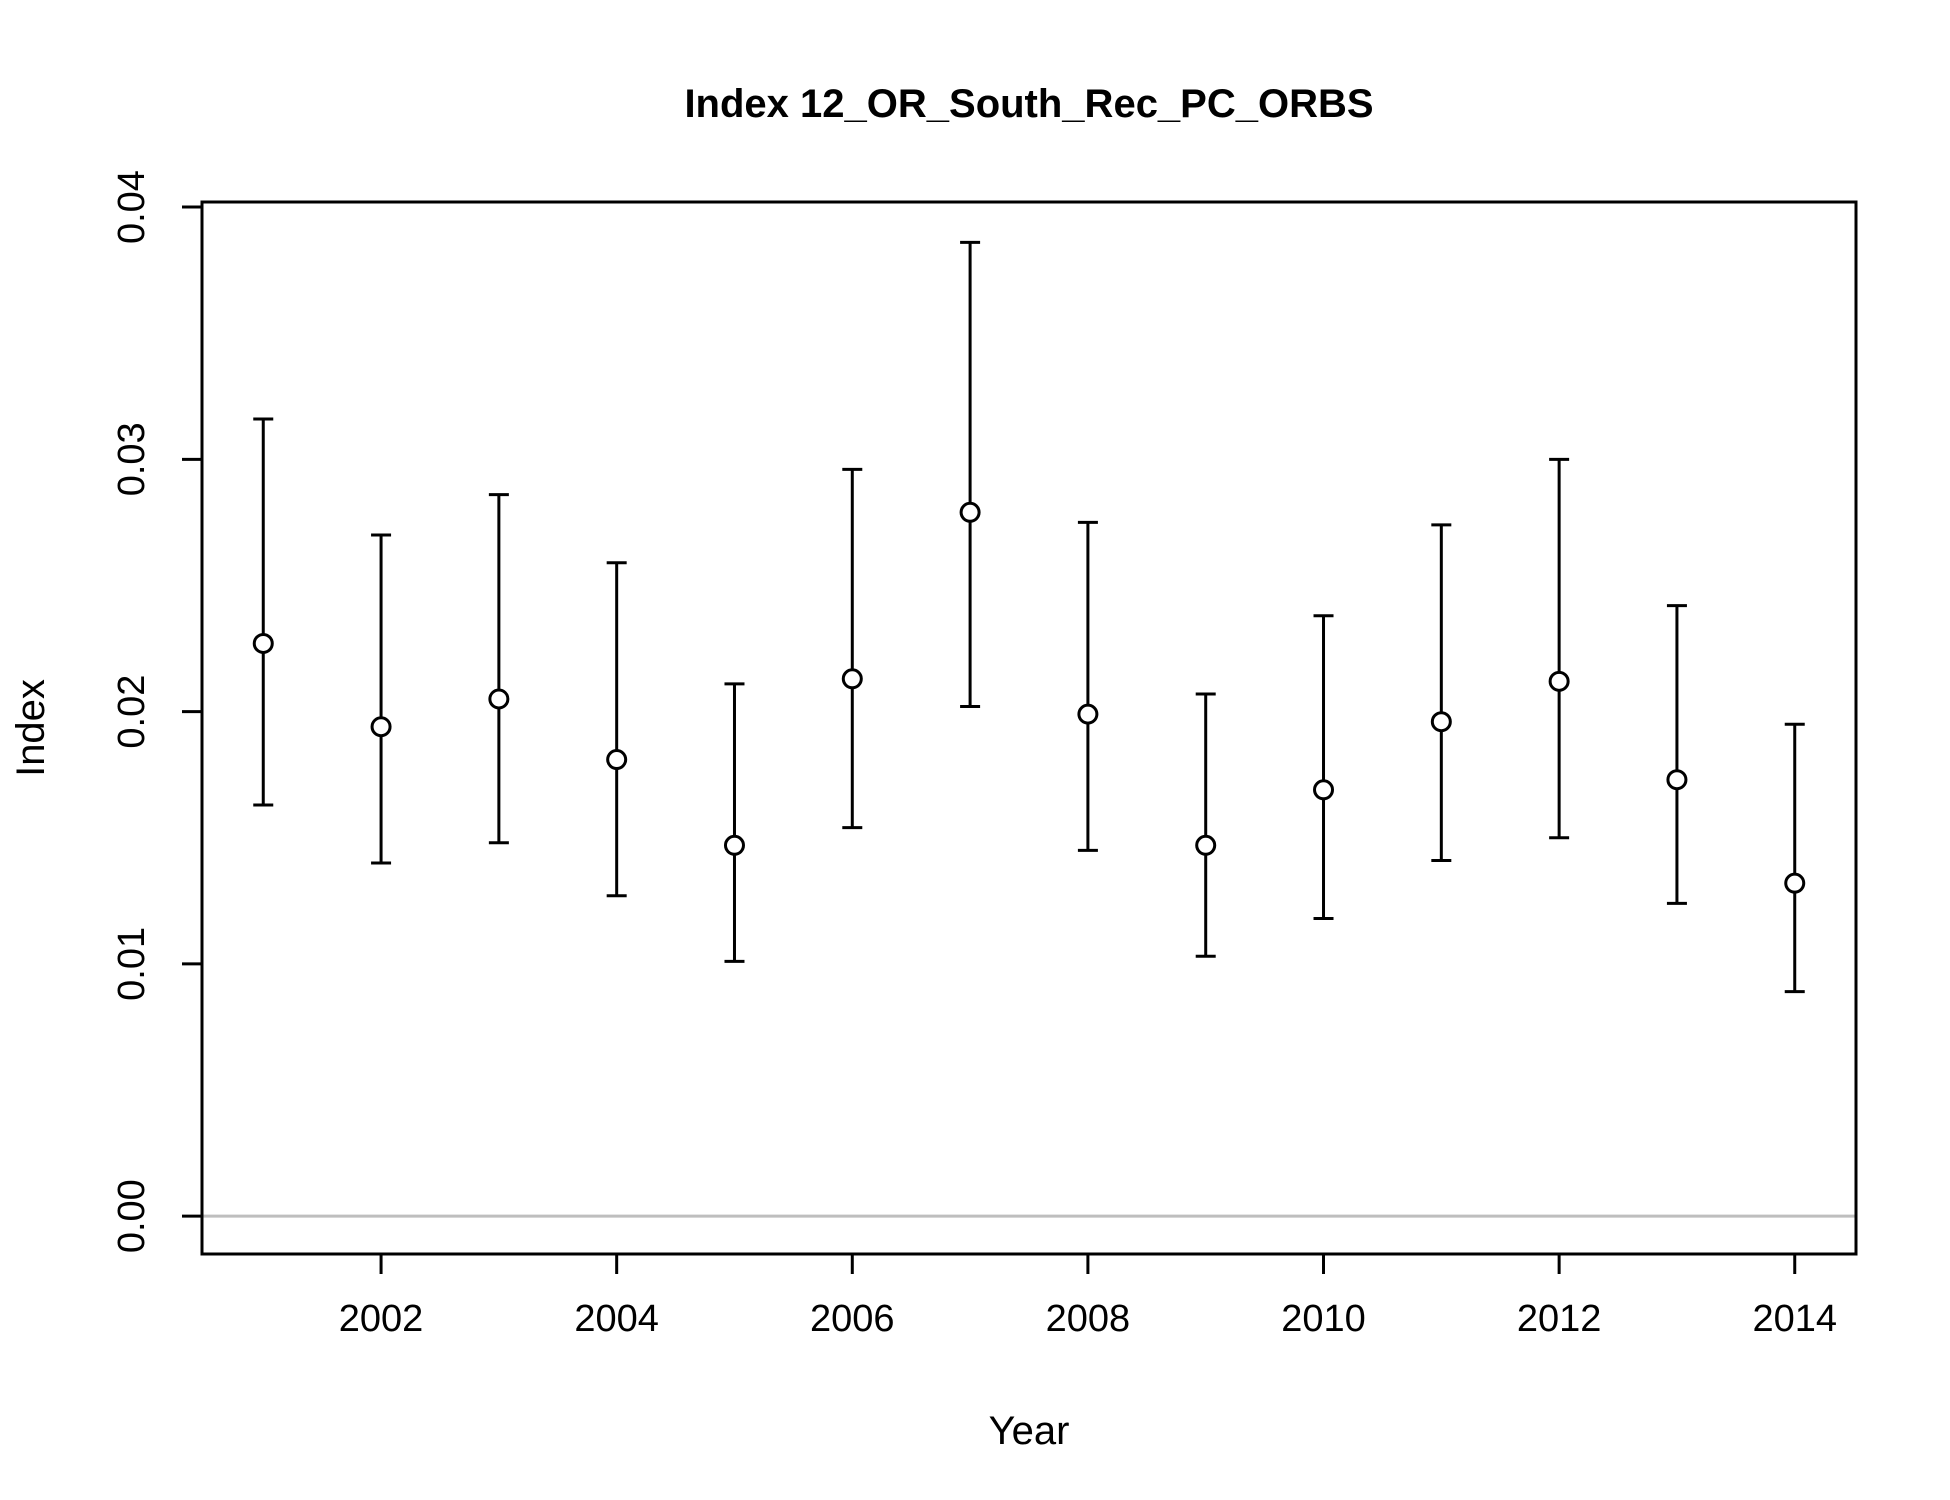  I want to click on x-tick-label: 2014, so click(1794, 1319).